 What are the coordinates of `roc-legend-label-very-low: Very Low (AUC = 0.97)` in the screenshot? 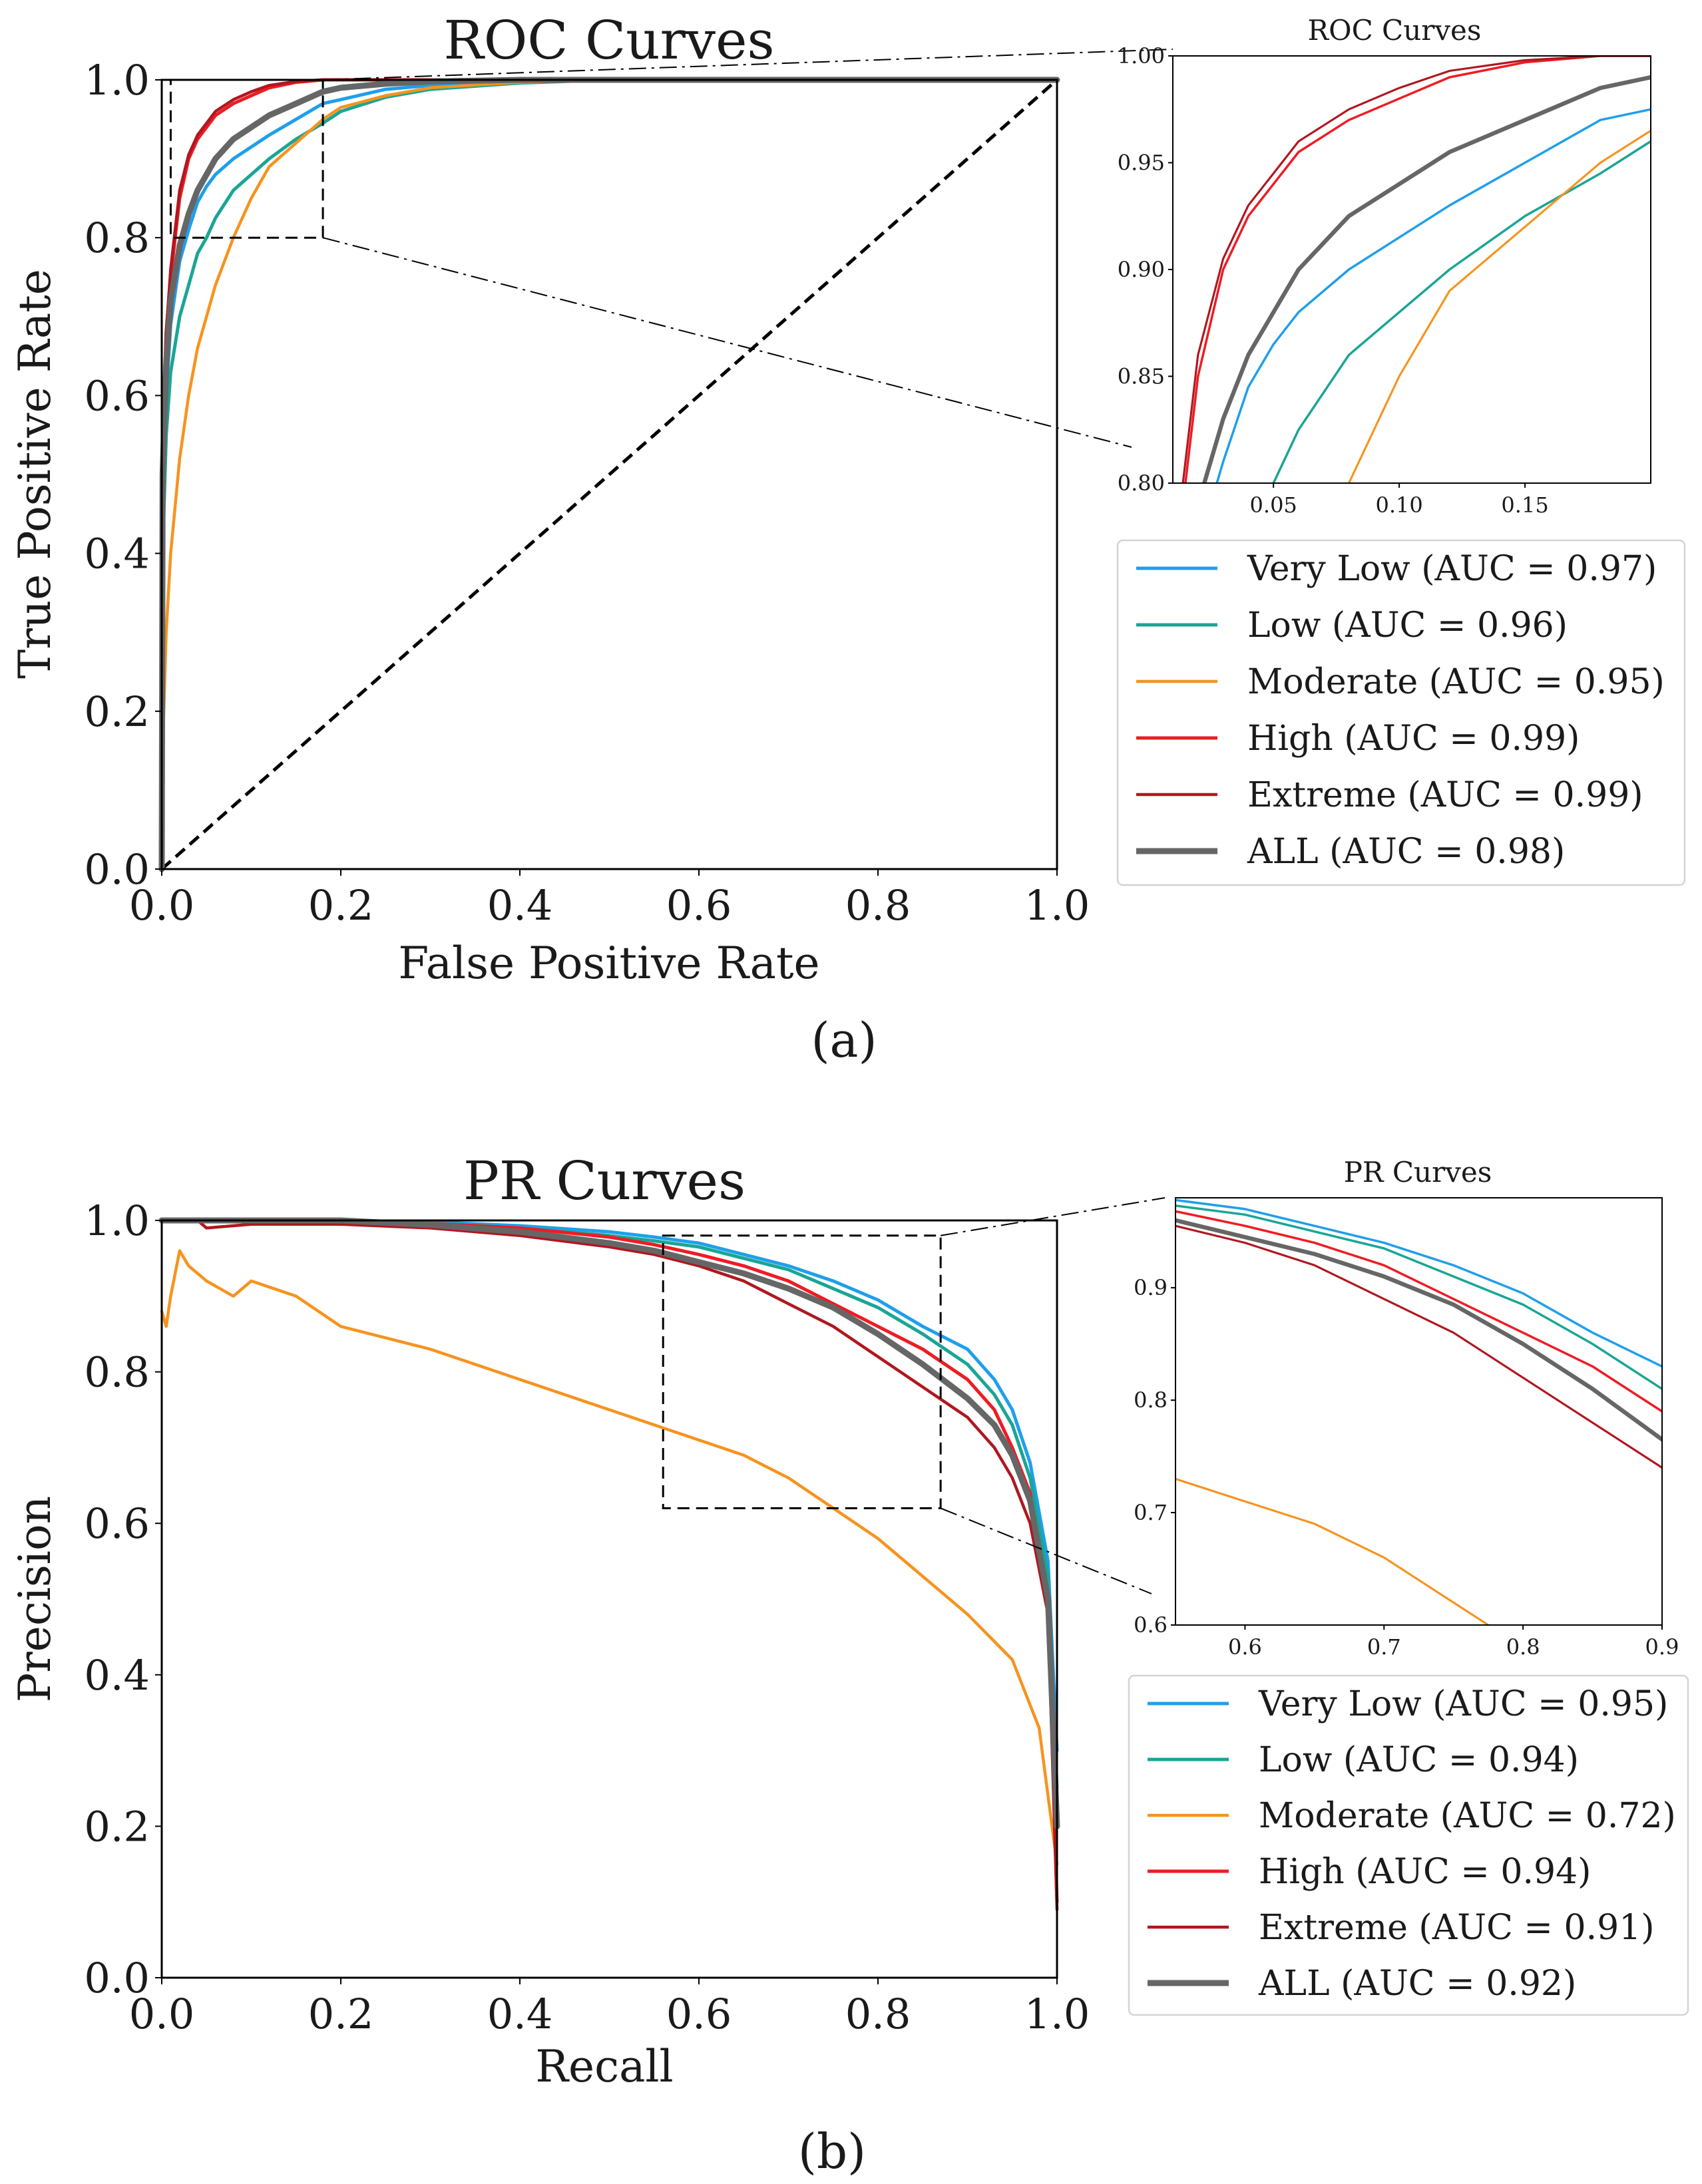 It's located at (1452, 569).